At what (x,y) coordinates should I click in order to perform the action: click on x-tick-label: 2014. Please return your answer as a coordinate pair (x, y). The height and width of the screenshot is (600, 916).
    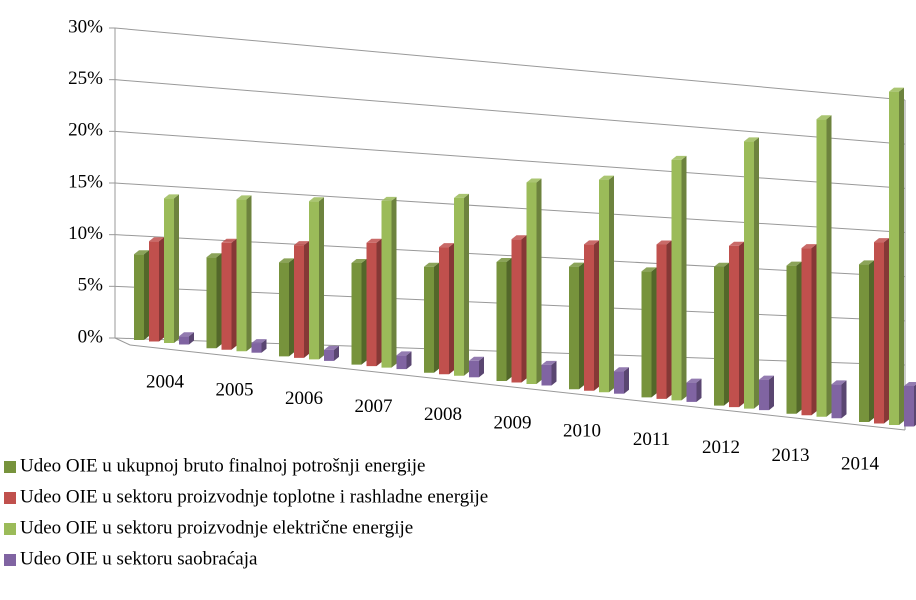
    Looking at the image, I should click on (860, 463).